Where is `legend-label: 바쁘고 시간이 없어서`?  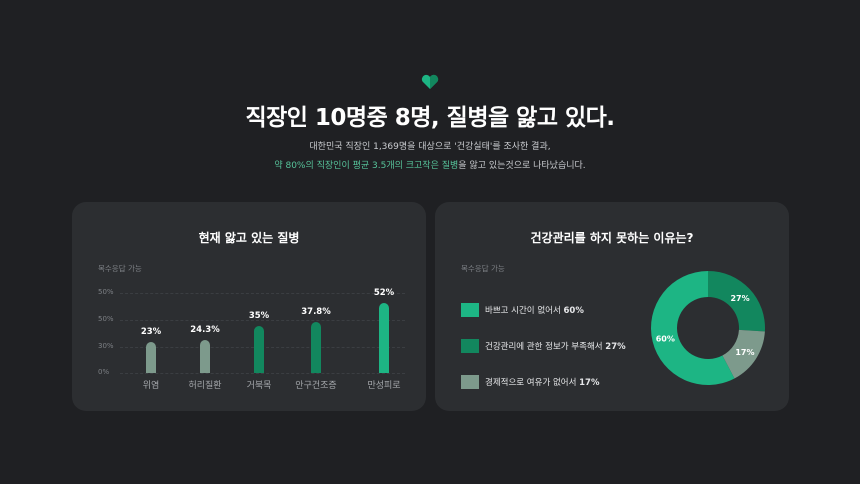 legend-label: 바쁘고 시간이 없어서 is located at coordinates (523, 311).